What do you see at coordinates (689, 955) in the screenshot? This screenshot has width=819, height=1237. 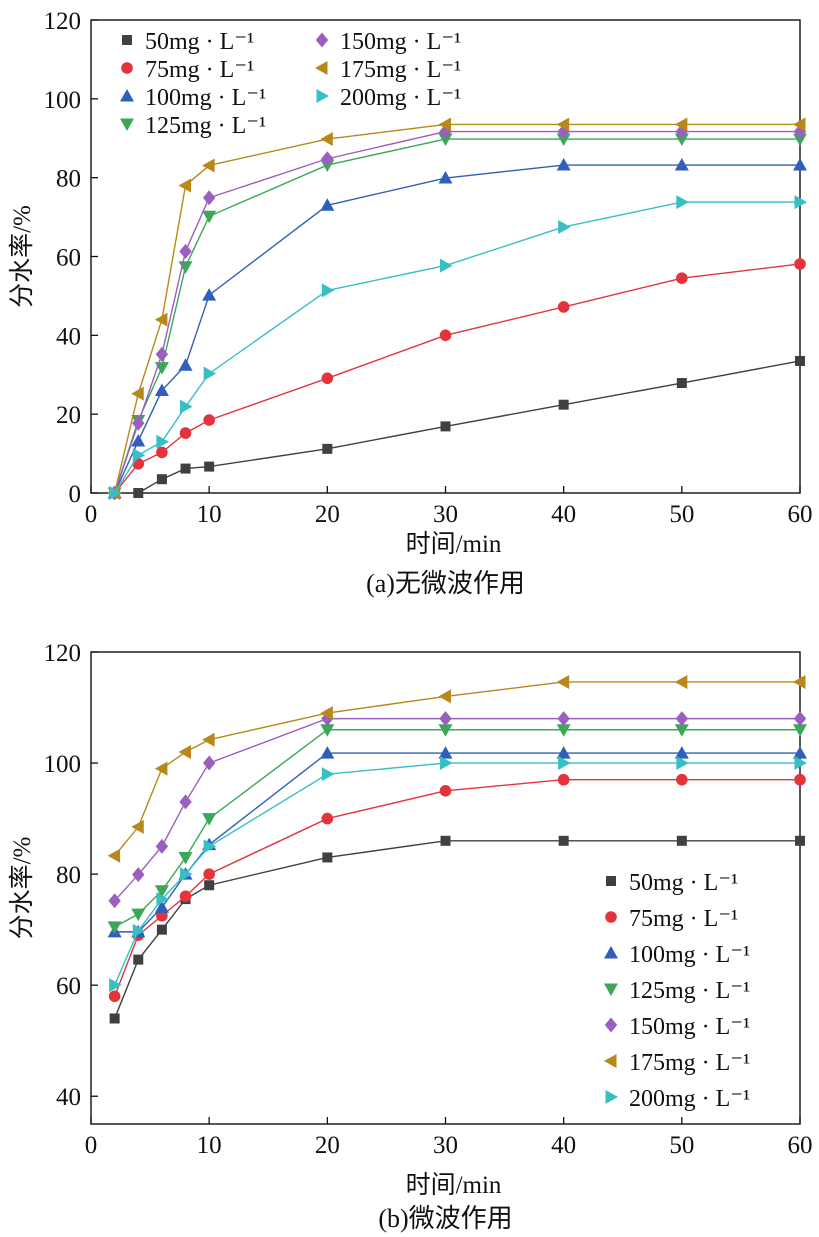 I see `legend-label: 100mg · L⁻¹` at bounding box center [689, 955].